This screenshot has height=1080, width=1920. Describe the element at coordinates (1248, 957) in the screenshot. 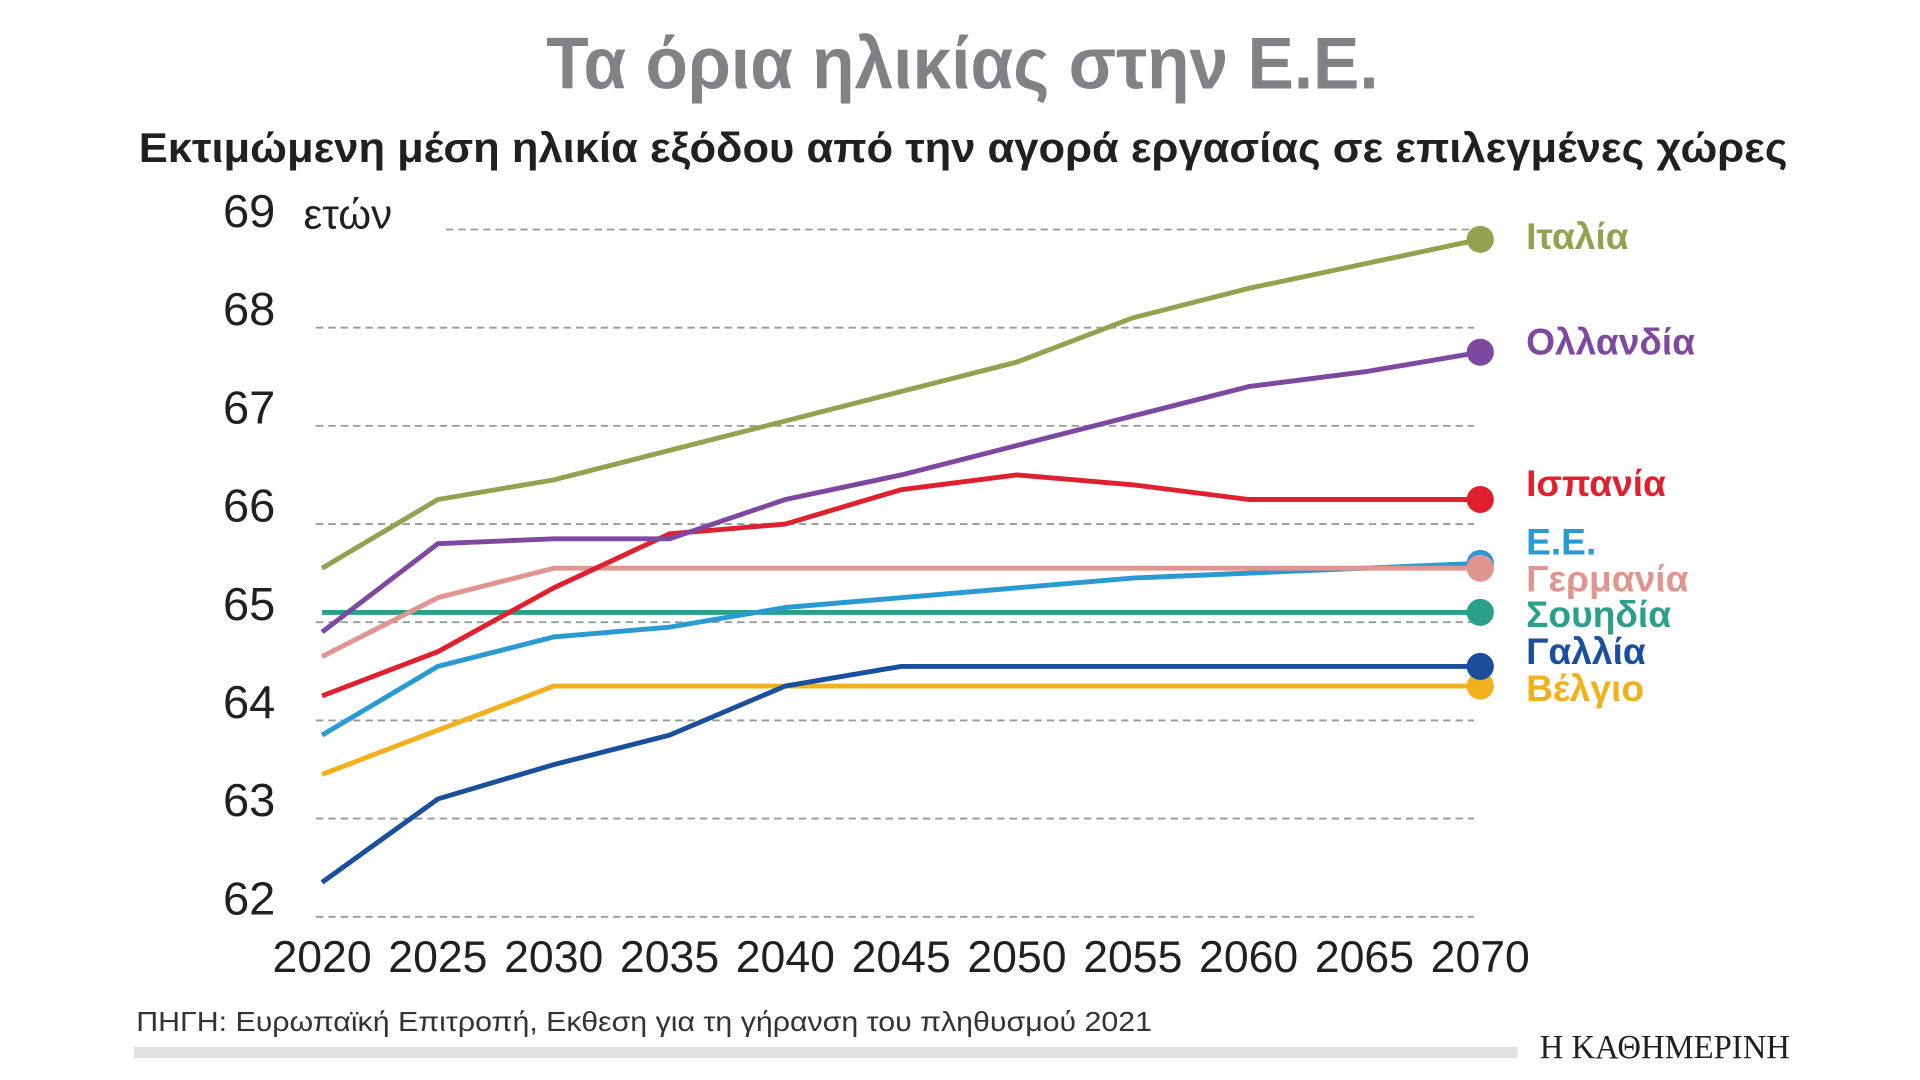

I see `x-tick-label: 2060` at that location.